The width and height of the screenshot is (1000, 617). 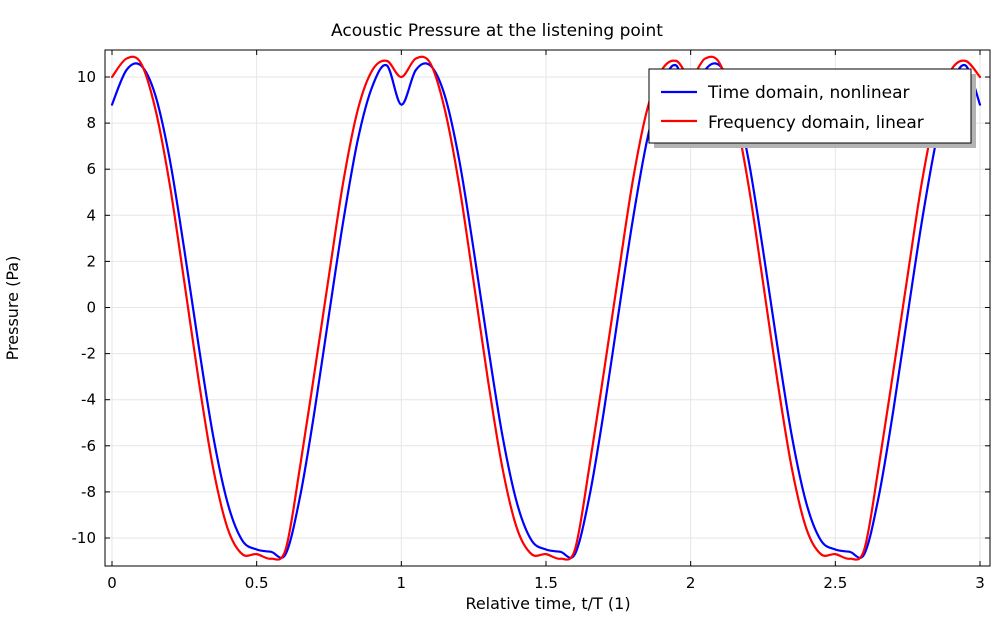 I want to click on x-tick-label-2: 1, so click(x=402, y=583).